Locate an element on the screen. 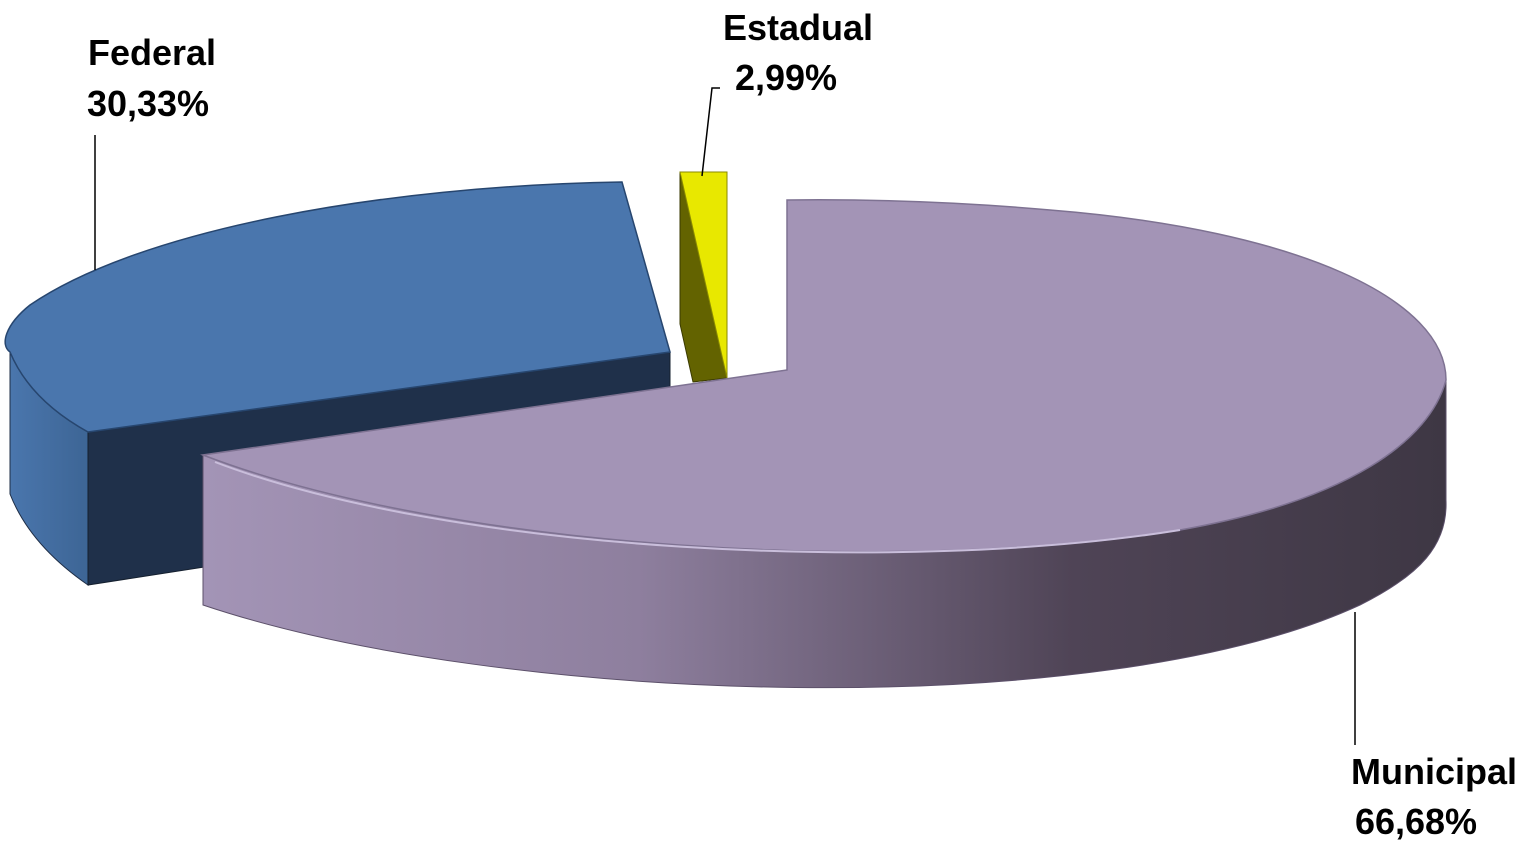 This screenshot has width=1538, height=847. data-label-estadual: Estadual 2,99% is located at coordinates (798, 52).